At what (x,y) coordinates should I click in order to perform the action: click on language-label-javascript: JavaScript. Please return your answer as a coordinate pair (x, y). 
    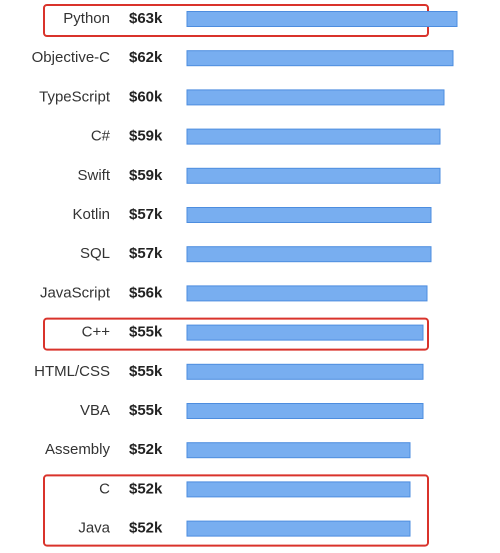
    Looking at the image, I should click on (75, 292).